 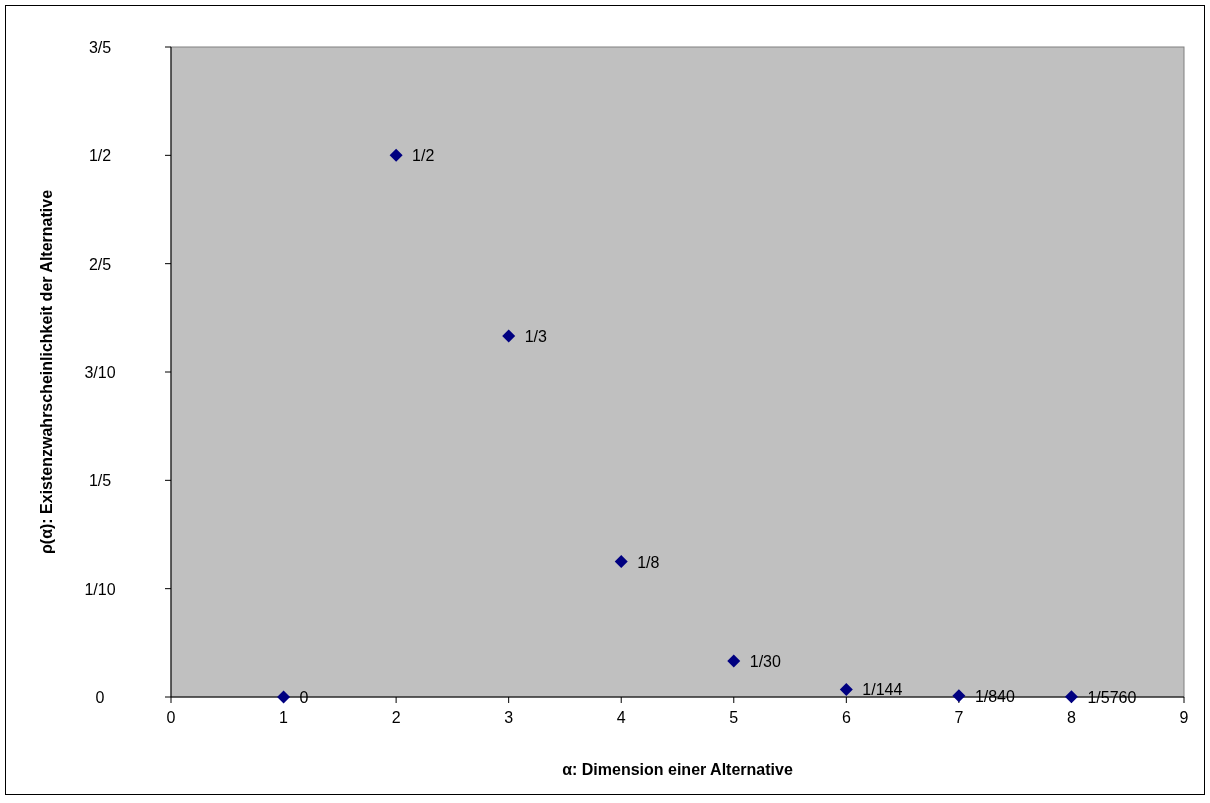 I want to click on data-label: 1/3, so click(x=536, y=336).